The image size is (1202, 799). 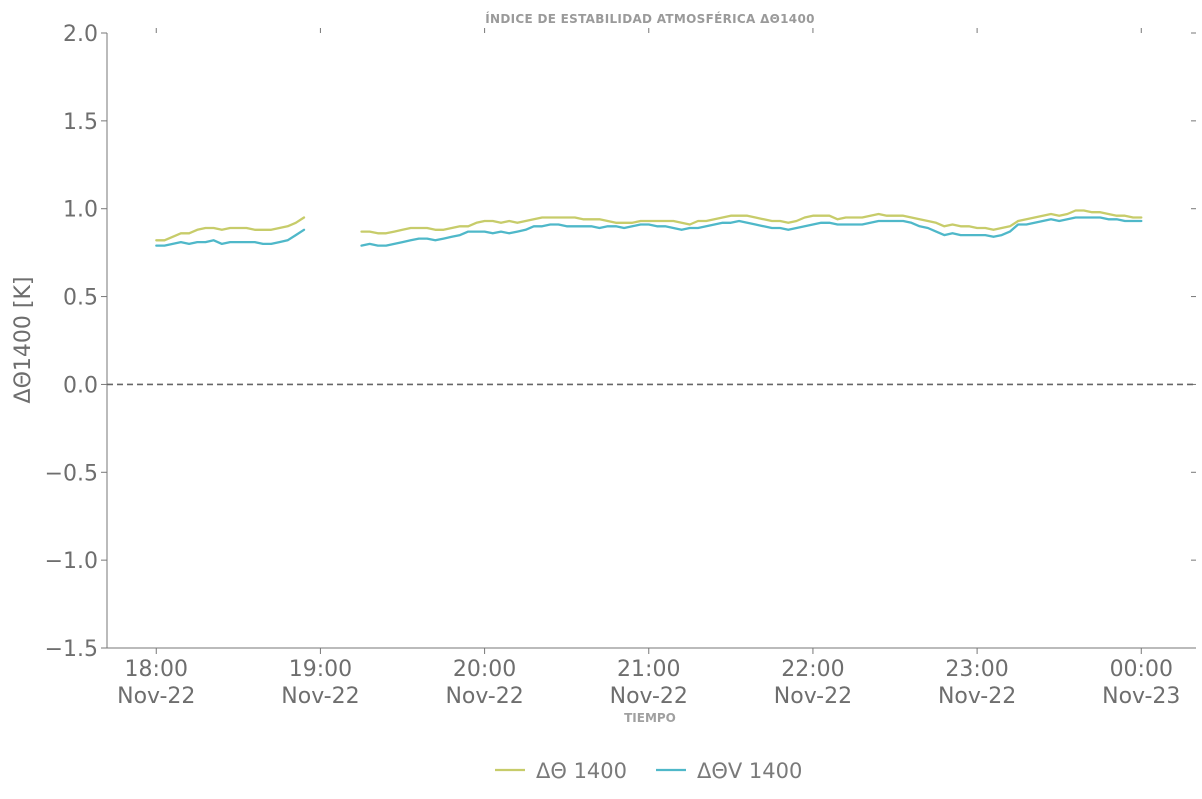 I want to click on x-tick-label-date: Nov-23, so click(x=1141, y=696).